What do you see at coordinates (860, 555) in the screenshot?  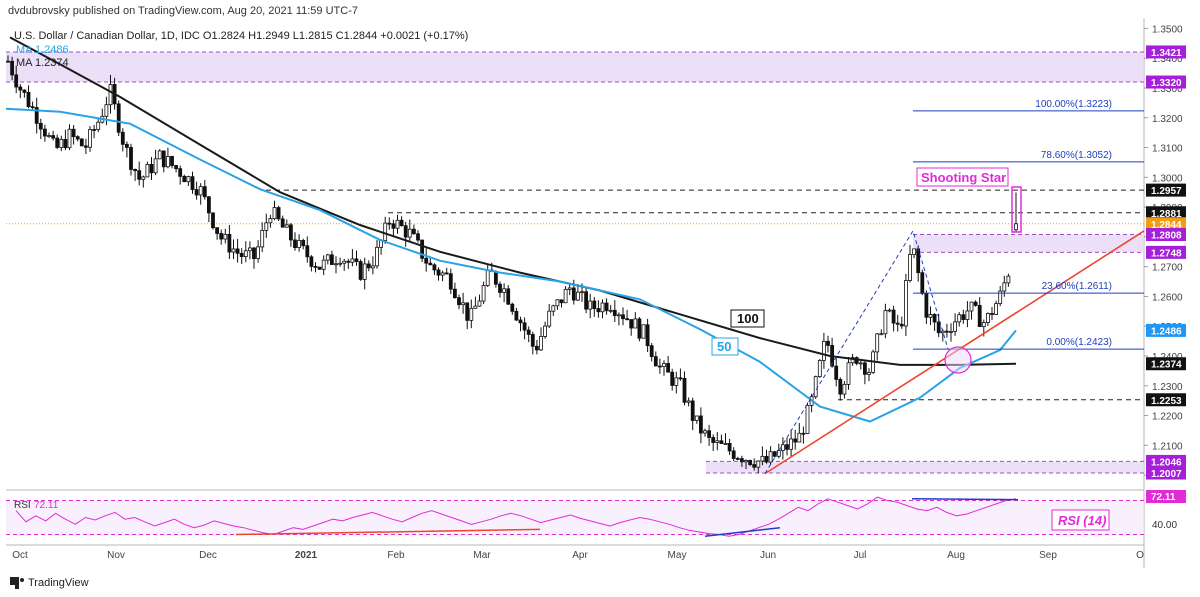 I see `time-tick-label: Jul` at bounding box center [860, 555].